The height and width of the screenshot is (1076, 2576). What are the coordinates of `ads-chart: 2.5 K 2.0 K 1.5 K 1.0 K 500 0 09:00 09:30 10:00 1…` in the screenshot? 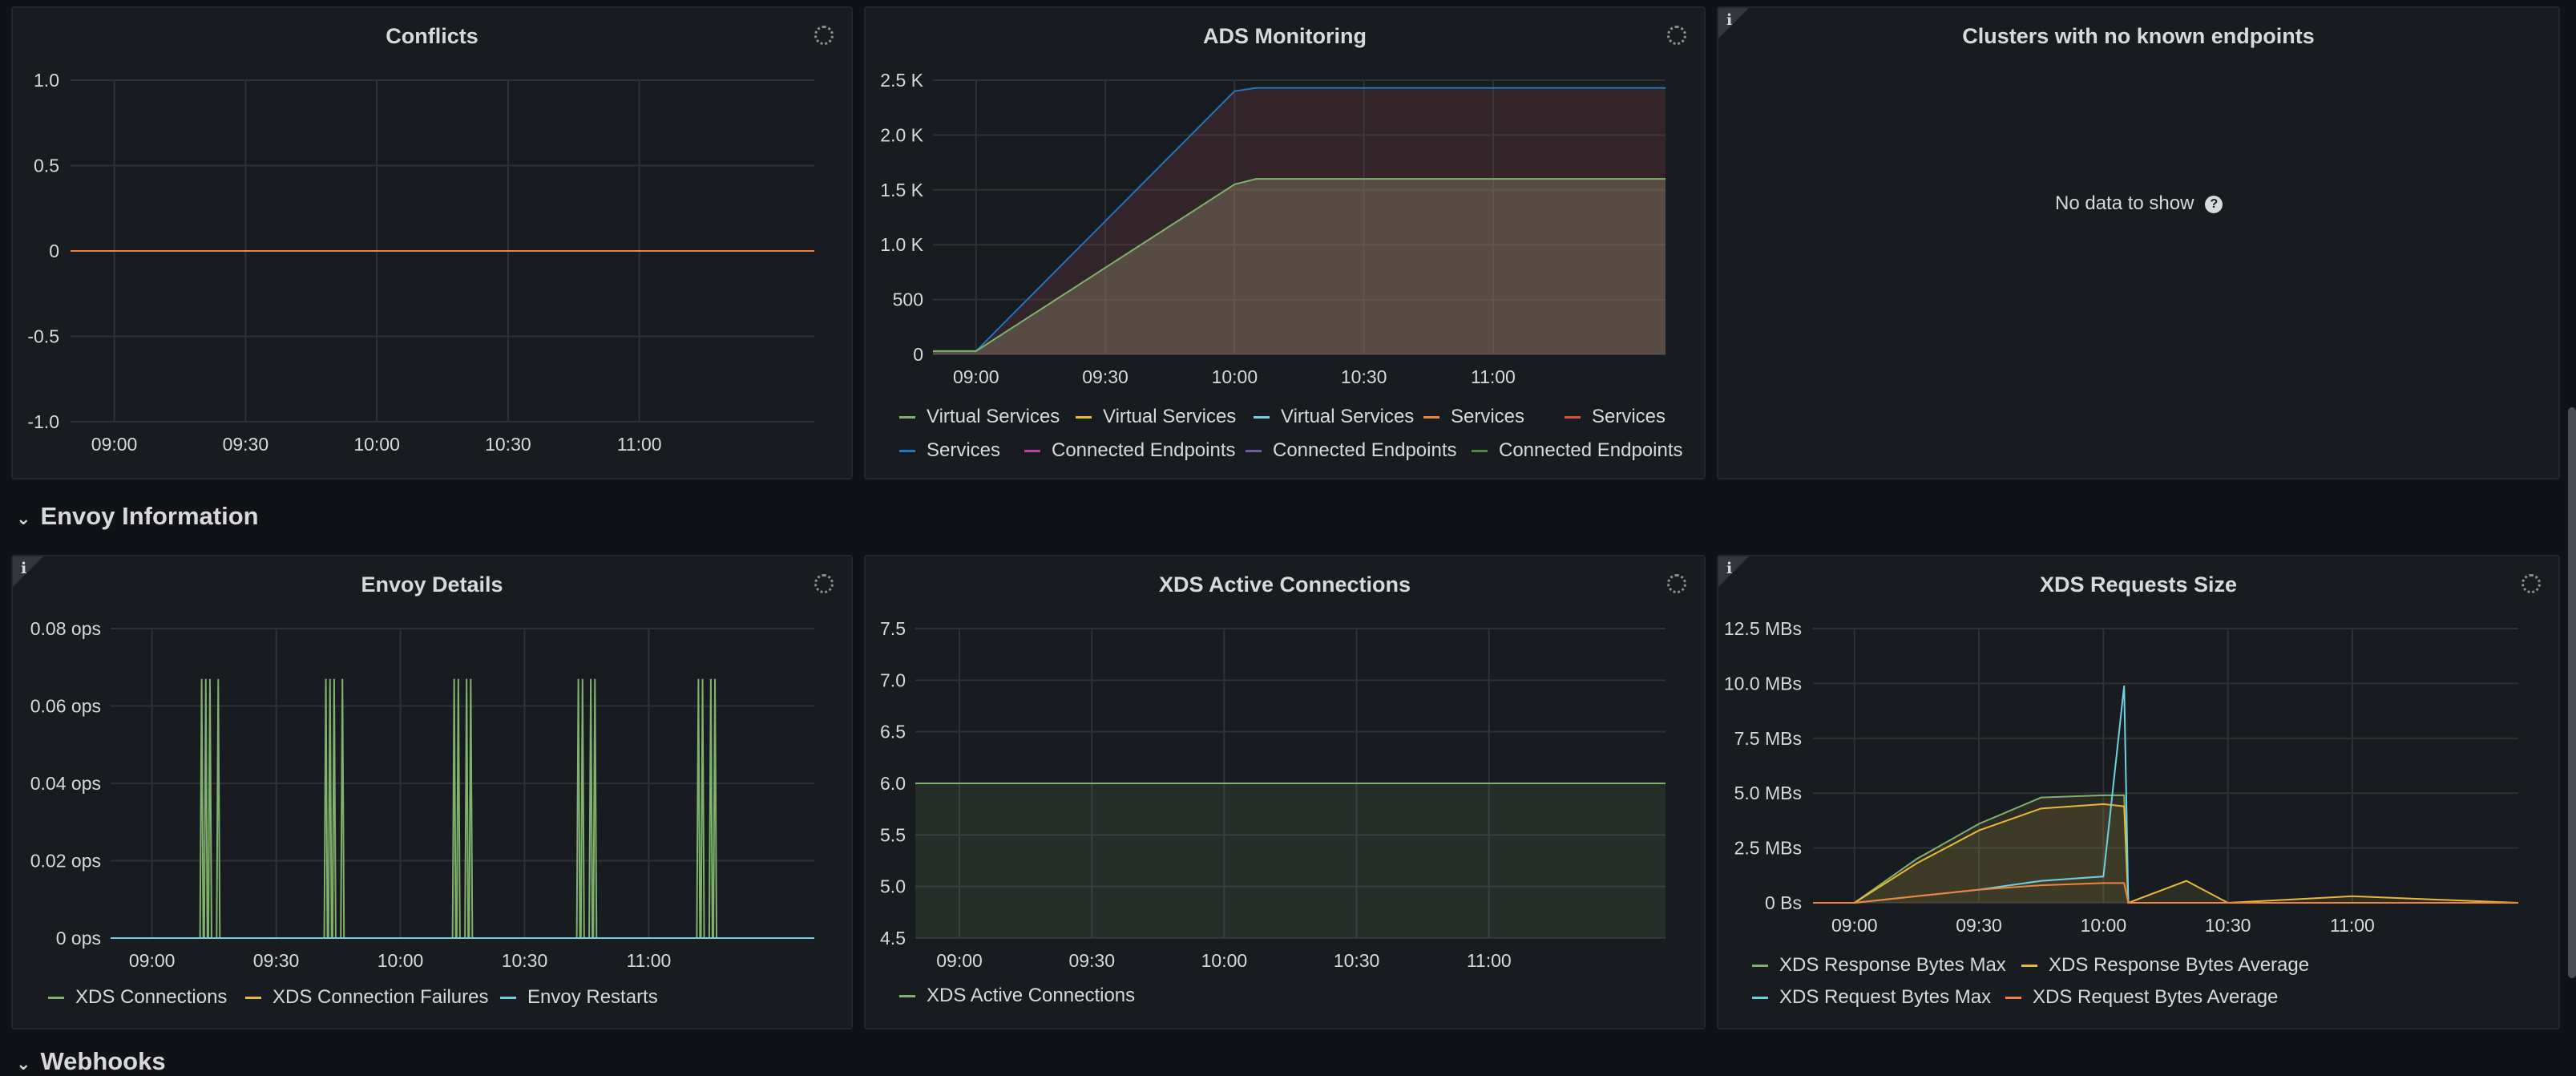 It's located at (1273, 228).